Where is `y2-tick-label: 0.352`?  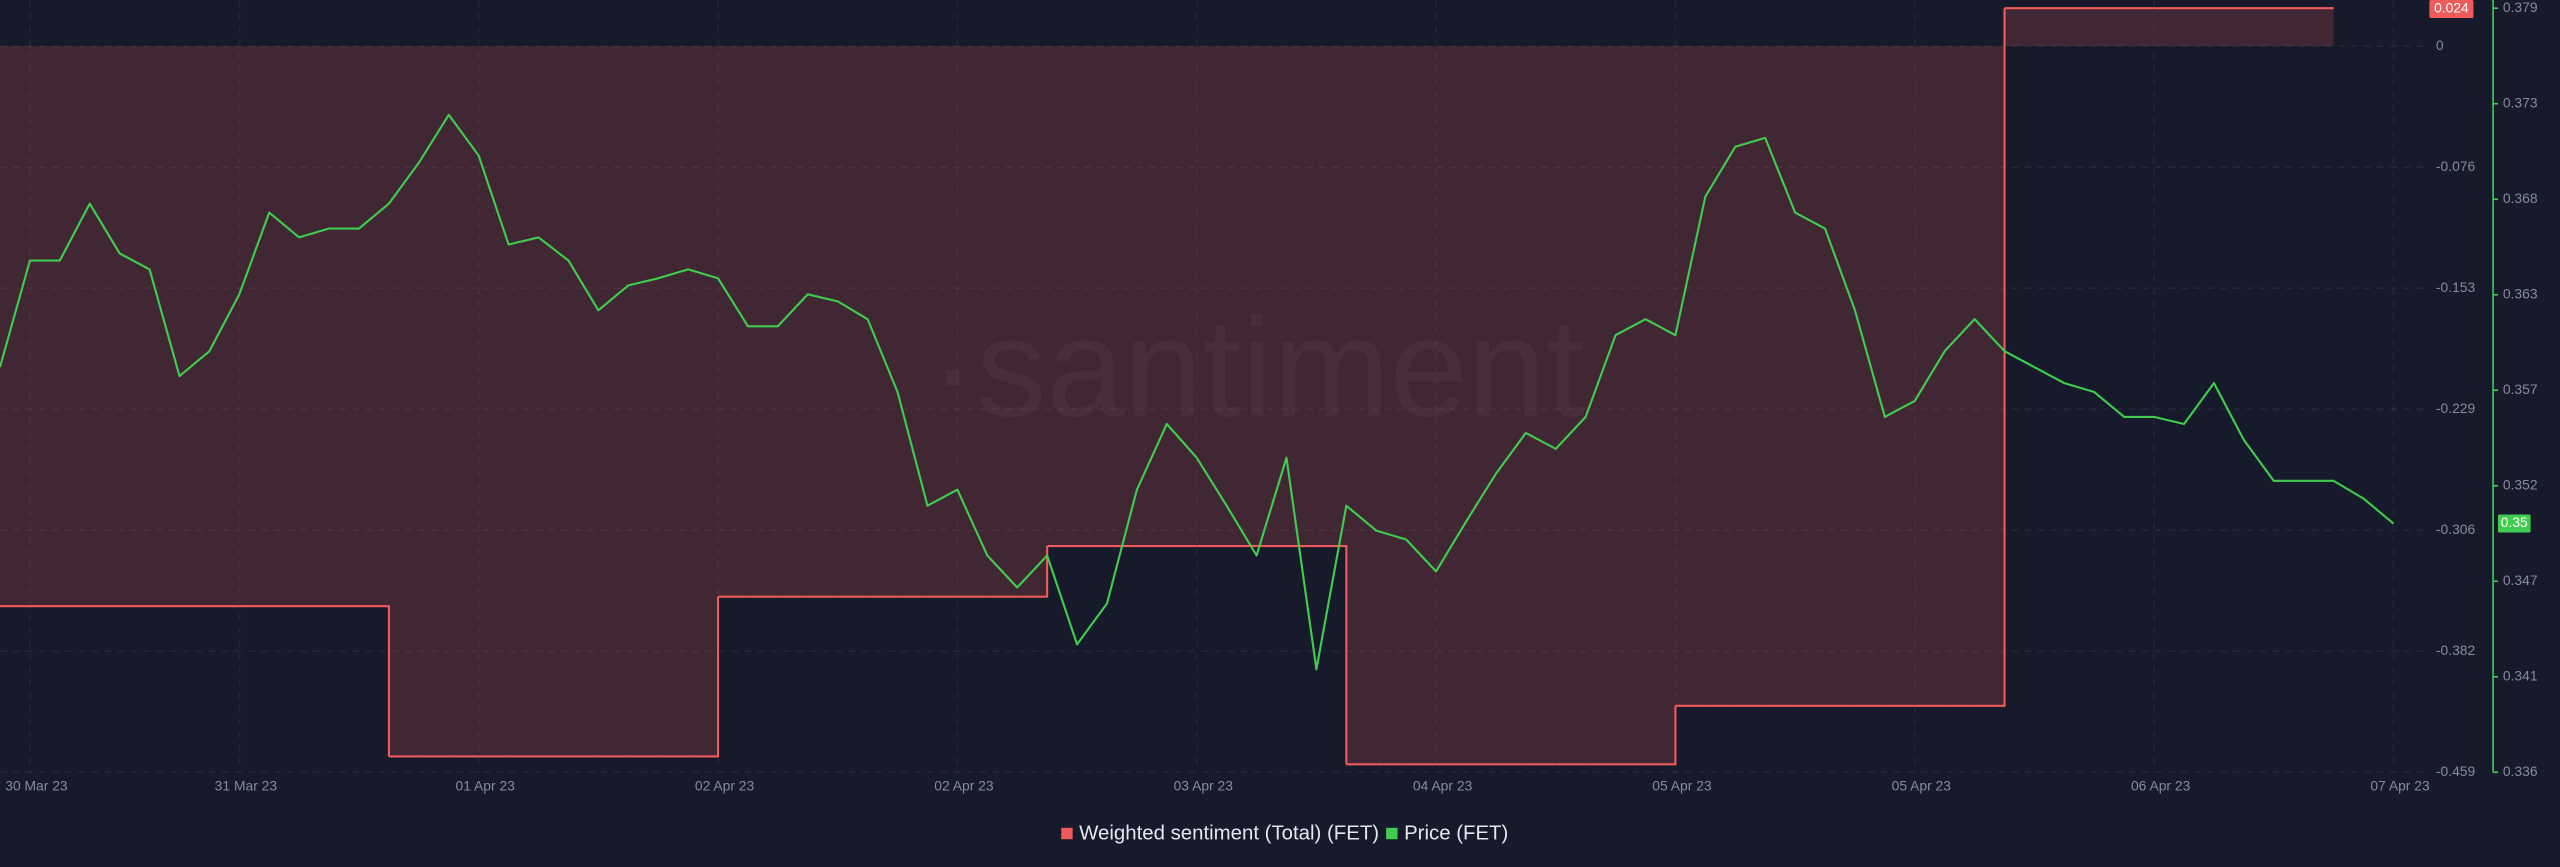
y2-tick-label: 0.352 is located at coordinates (2520, 484).